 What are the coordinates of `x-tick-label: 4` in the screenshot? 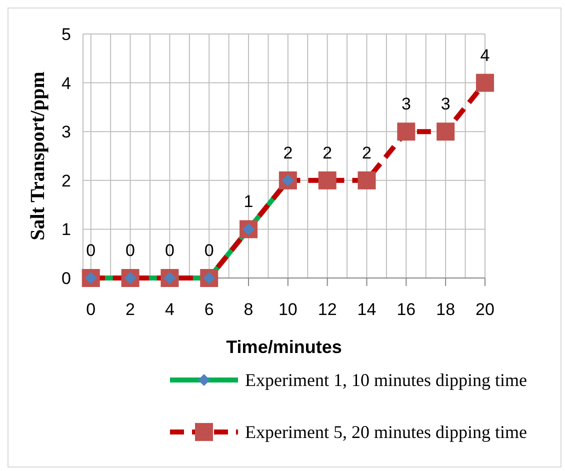 It's located at (169, 309).